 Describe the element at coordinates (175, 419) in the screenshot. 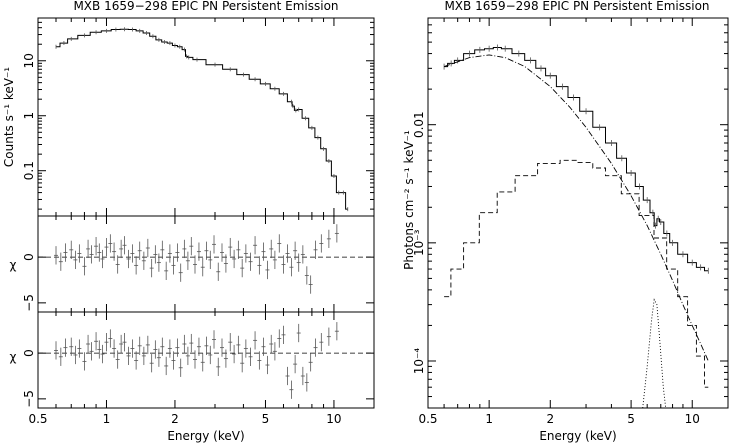

I see `left-residuals-2-x-tick-label: 2` at that location.